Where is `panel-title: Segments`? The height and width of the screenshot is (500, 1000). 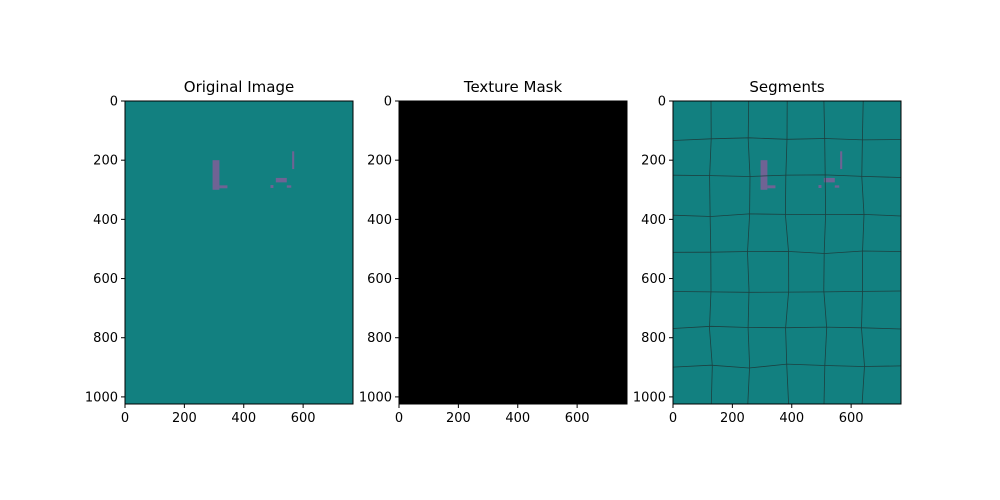 panel-title: Segments is located at coordinates (787, 87).